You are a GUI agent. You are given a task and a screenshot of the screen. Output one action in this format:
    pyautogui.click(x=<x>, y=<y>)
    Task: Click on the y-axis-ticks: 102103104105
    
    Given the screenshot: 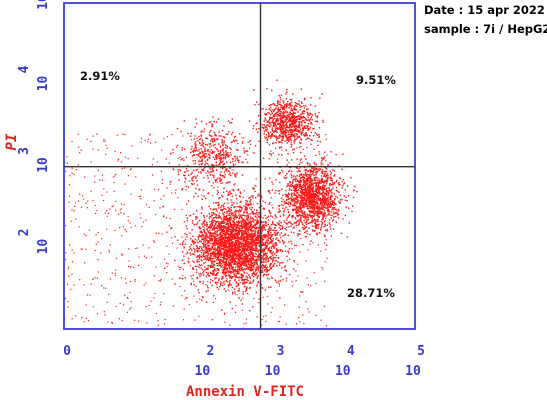 What is the action you would take?
    pyautogui.click(x=34, y=127)
    